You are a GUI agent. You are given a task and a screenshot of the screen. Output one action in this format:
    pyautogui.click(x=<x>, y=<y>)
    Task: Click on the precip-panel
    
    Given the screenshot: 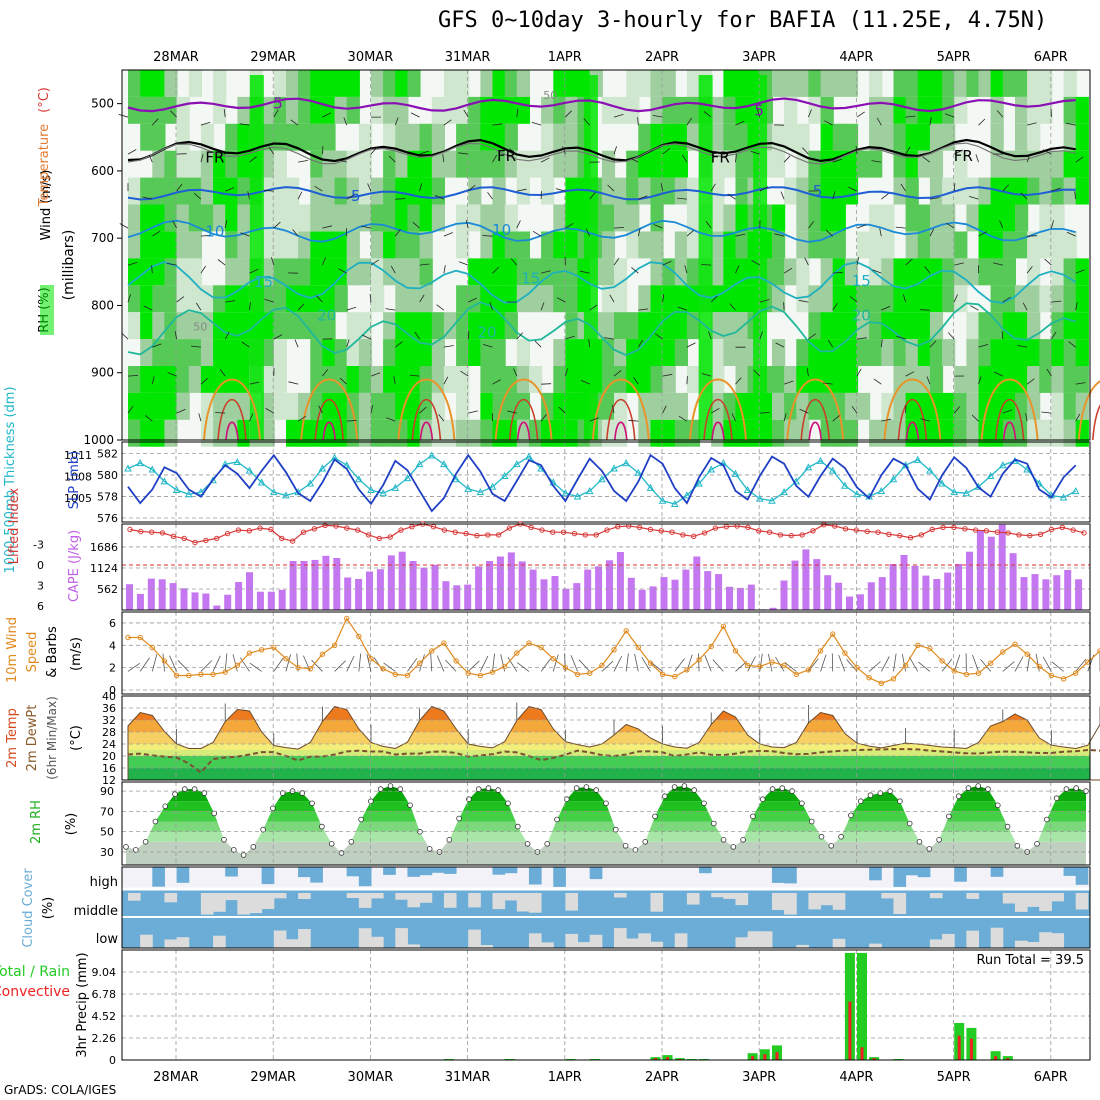 What is the action you would take?
    pyautogui.click(x=606, y=1005)
    